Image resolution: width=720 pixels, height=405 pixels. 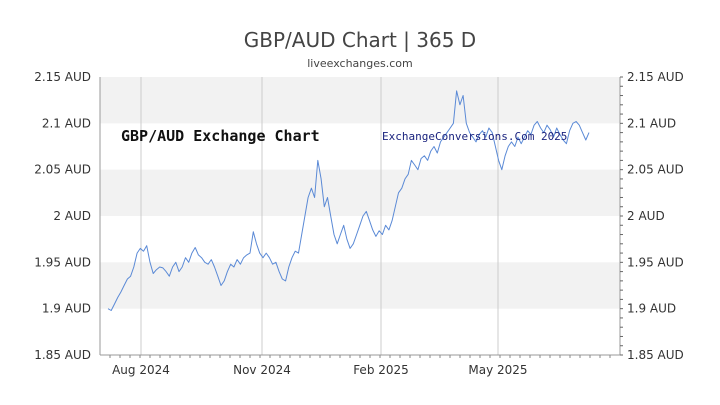 What do you see at coordinates (651, 123) in the screenshot?
I see `y-tick-label-right: 2.1 AUD` at bounding box center [651, 123].